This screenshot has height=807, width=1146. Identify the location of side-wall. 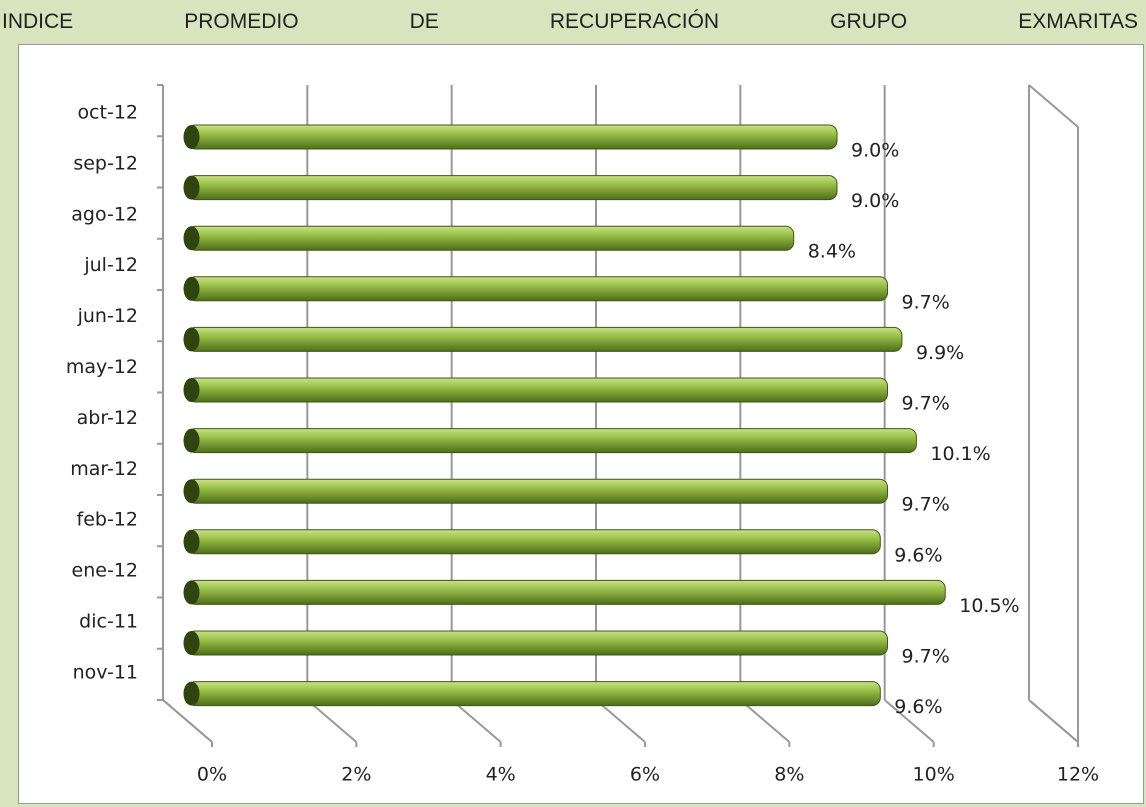
(1053, 414).